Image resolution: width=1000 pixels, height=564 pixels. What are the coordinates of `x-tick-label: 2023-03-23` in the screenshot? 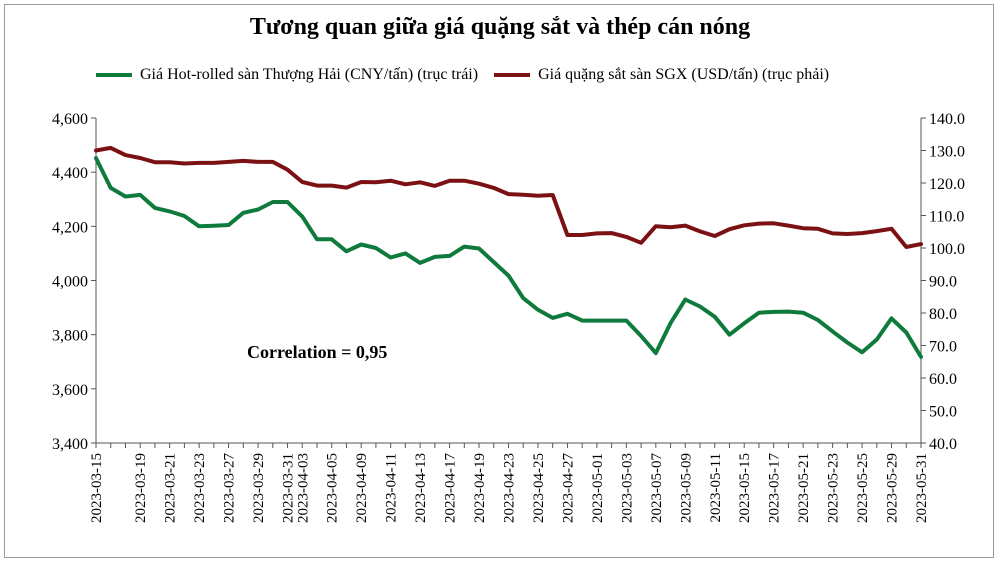 It's located at (200, 488).